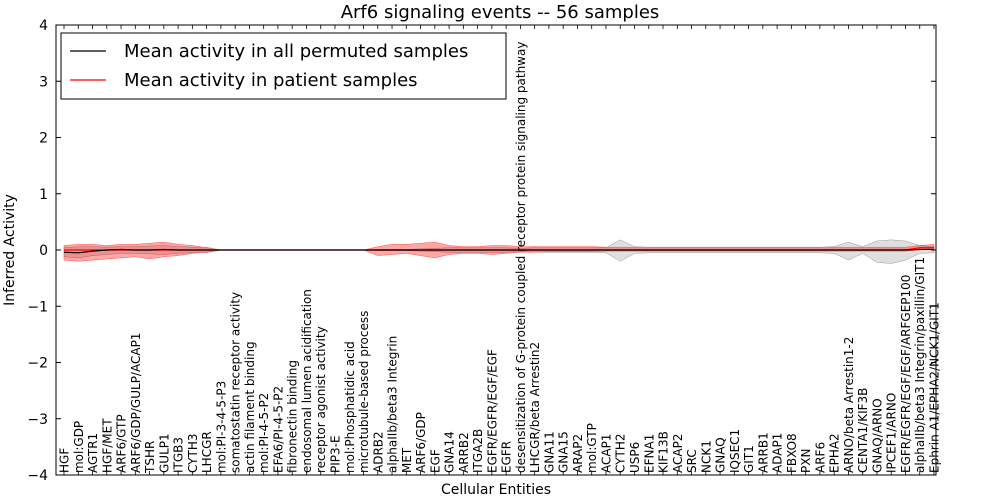 Image resolution: width=1000 pixels, height=500 pixels. Describe the element at coordinates (721, 455) in the screenshot. I see `x-category-label: GNAQ` at that location.